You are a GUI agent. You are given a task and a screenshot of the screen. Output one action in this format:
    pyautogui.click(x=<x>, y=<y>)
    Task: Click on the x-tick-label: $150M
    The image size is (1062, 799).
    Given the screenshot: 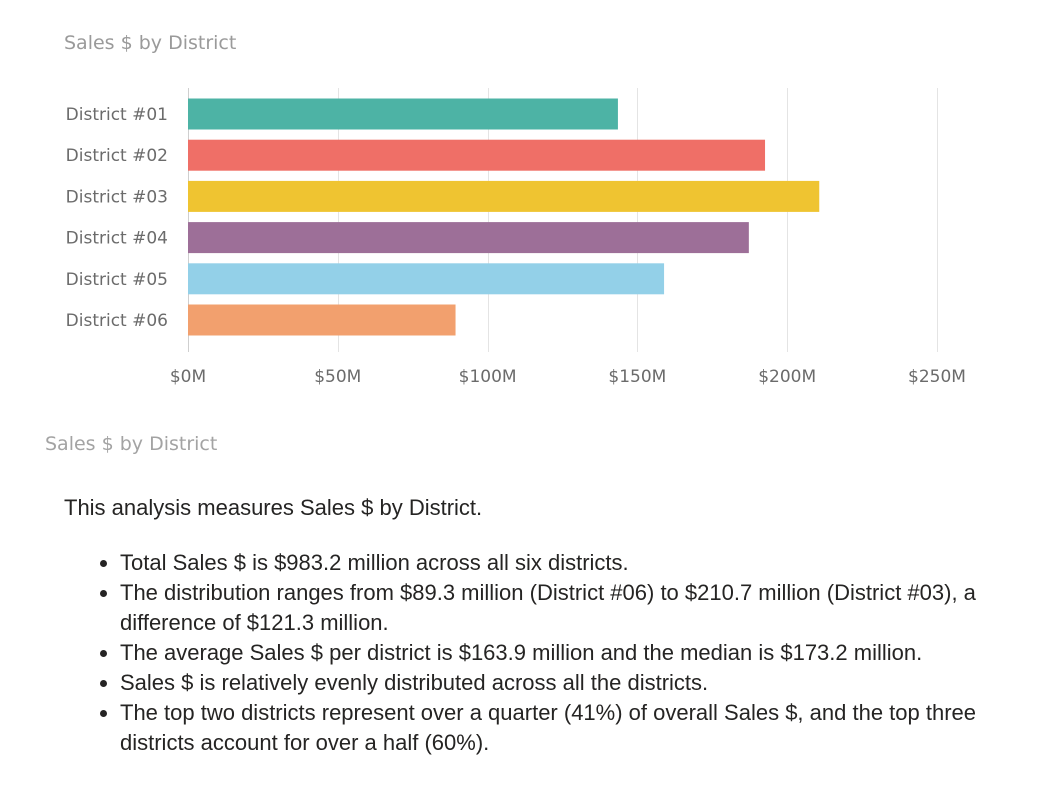 What is the action you would take?
    pyautogui.click(x=637, y=377)
    